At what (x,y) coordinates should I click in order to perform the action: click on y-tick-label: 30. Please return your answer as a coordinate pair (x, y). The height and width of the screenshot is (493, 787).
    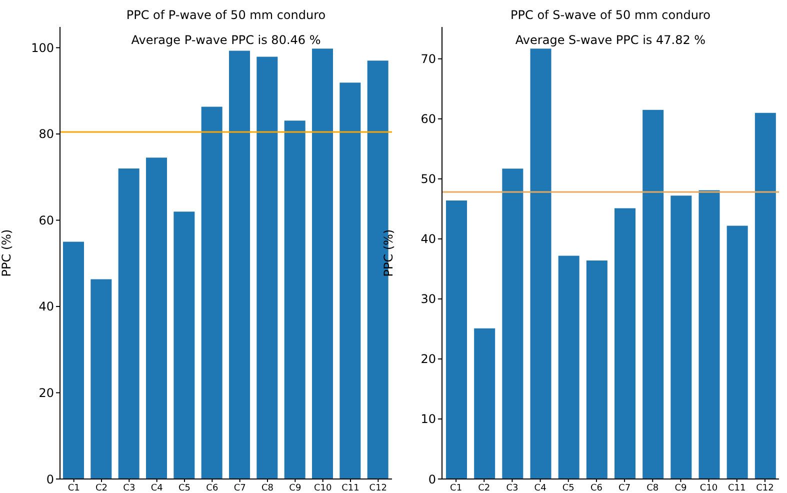
    Looking at the image, I should click on (428, 299).